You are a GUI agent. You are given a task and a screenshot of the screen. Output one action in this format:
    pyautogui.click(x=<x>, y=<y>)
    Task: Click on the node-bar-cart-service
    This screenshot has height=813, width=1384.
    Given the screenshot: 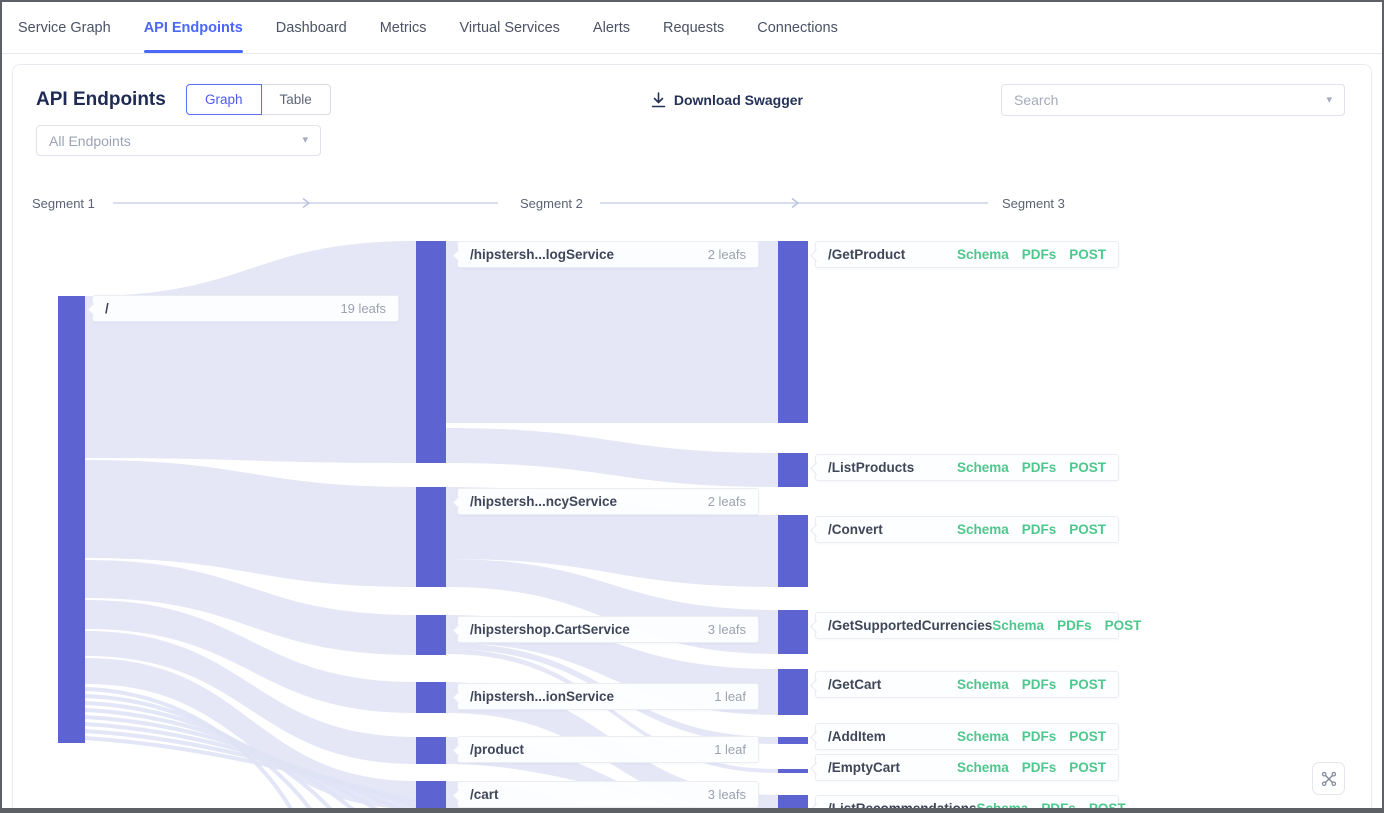 What is the action you would take?
    pyautogui.click(x=431, y=635)
    